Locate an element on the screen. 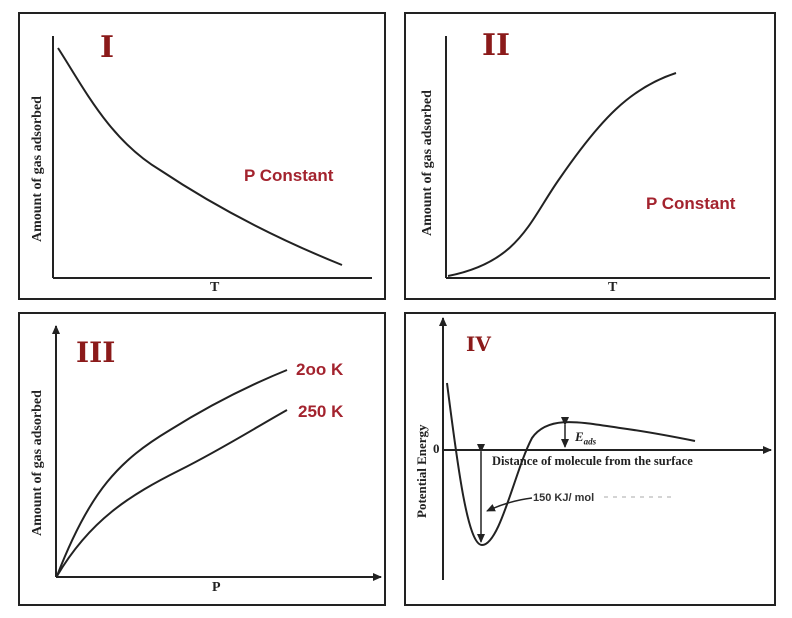  panel-3-x-label: P is located at coordinates (216, 587).